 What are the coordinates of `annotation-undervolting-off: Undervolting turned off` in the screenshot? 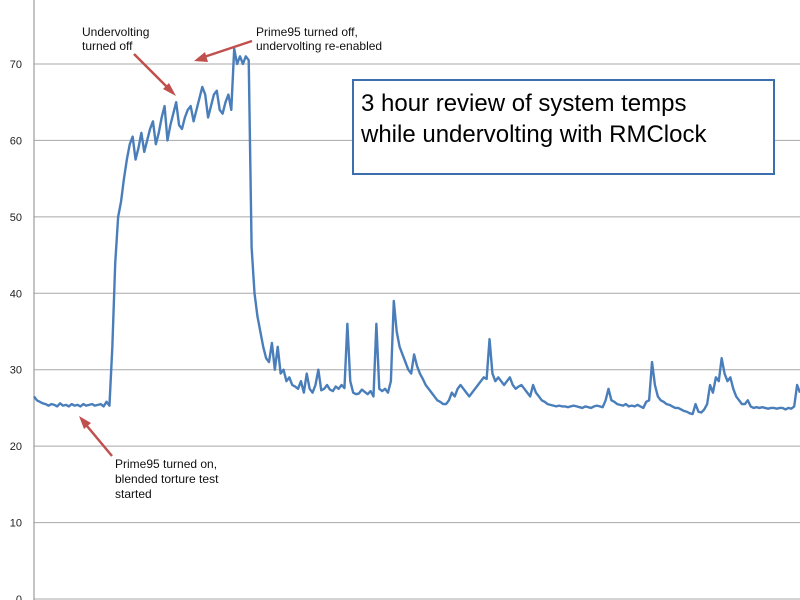 It's located at (129, 60).